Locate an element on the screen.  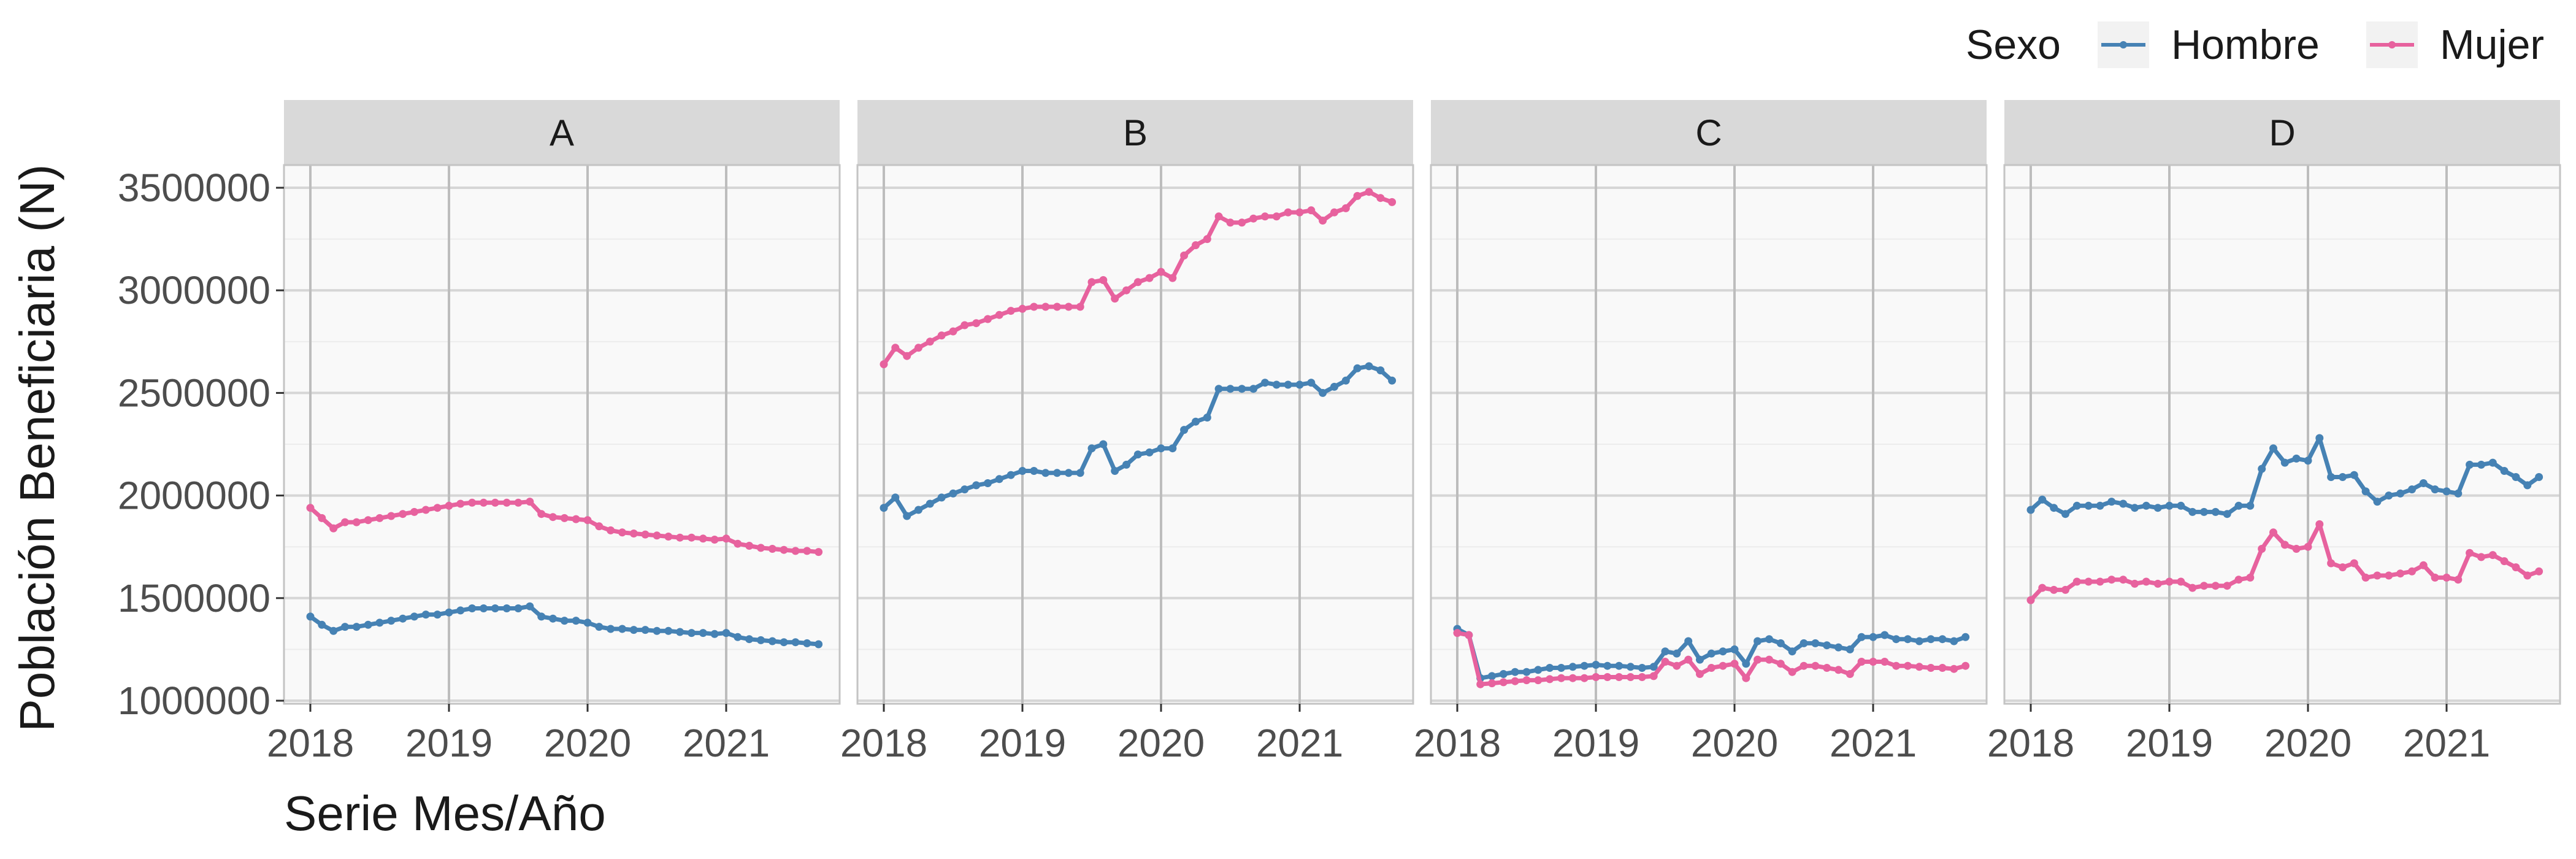
series-hombre is located at coordinates (564, 625).